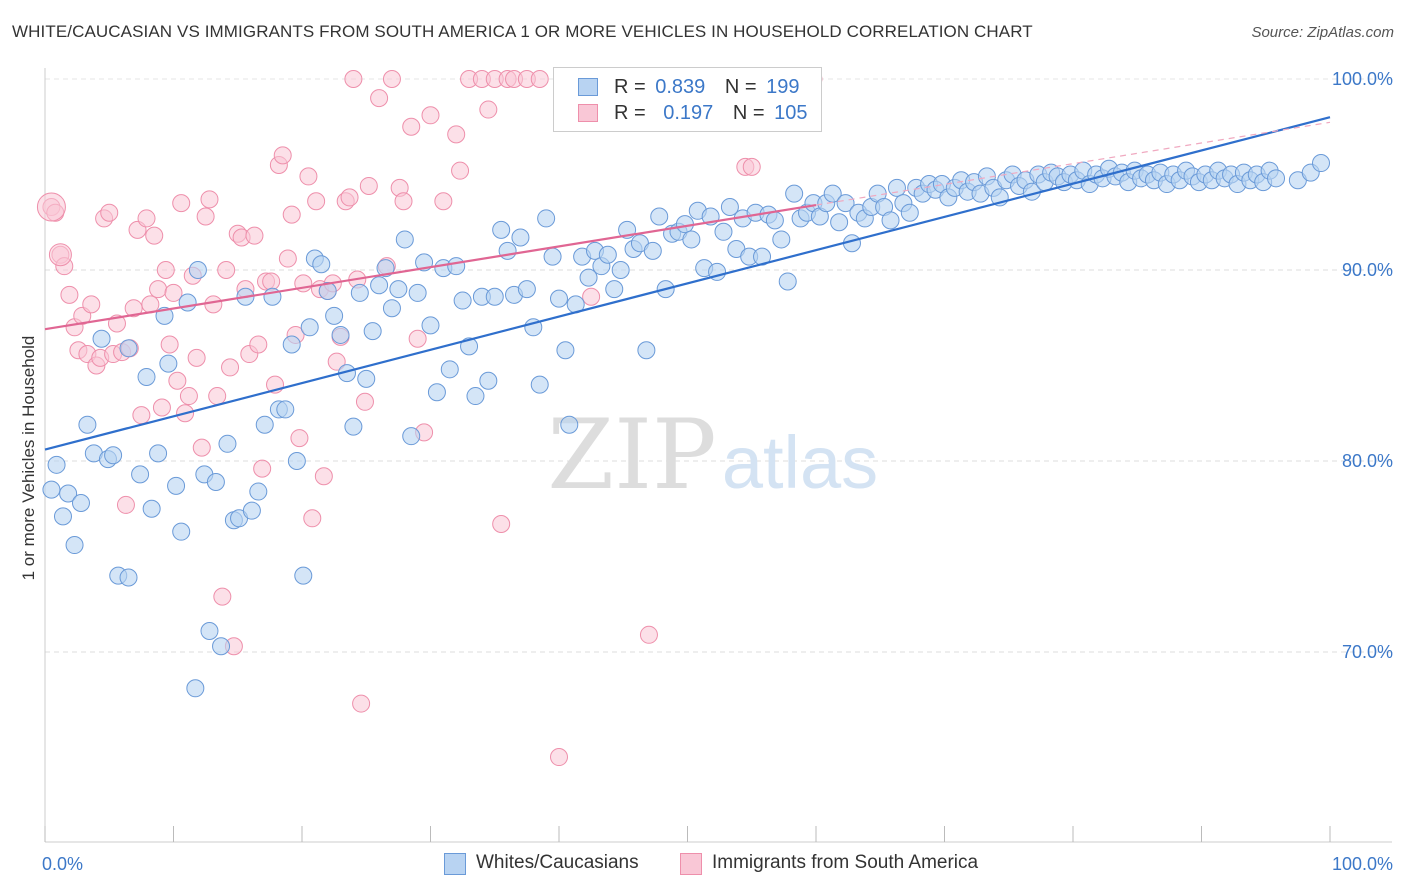  Describe the element at coordinates (691, 864) in the screenshot. I see `bottom-legend-swatch-immigrants` at that location.